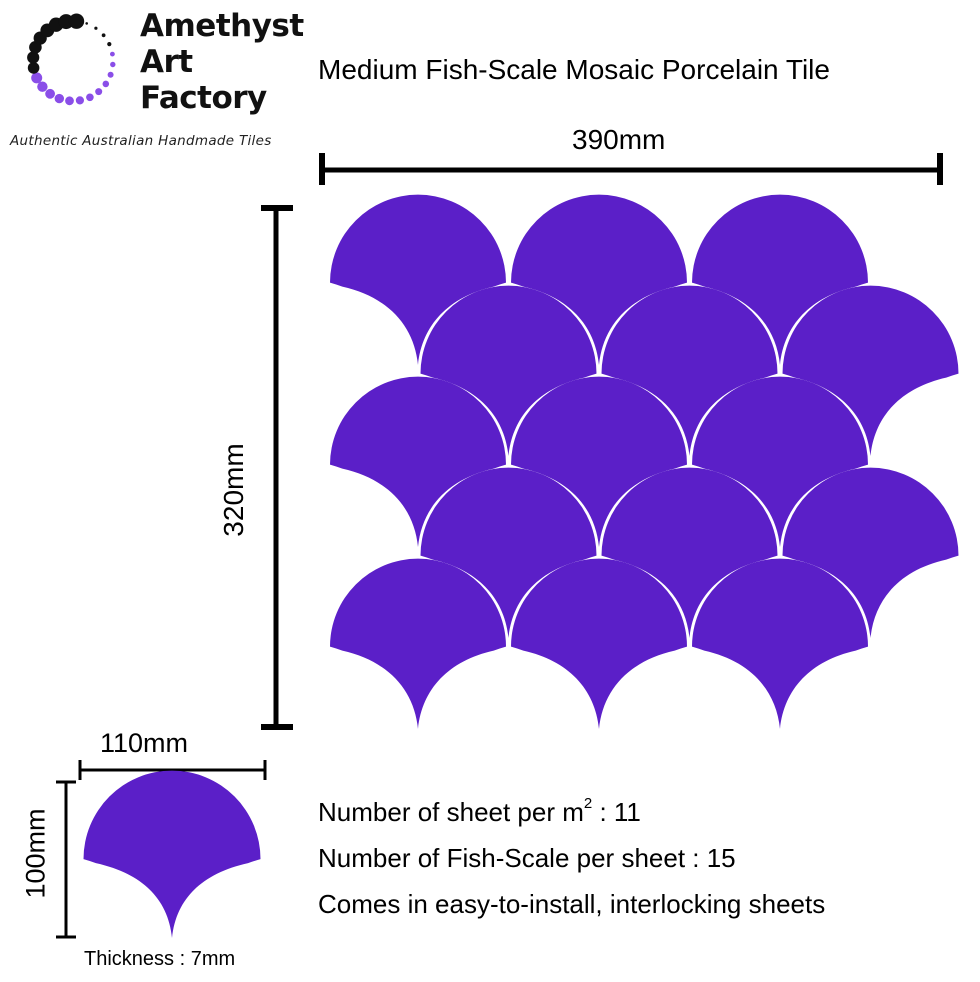  Describe the element at coordinates (71, 59) in the screenshot. I see `amethyst-logo-icon` at that location.